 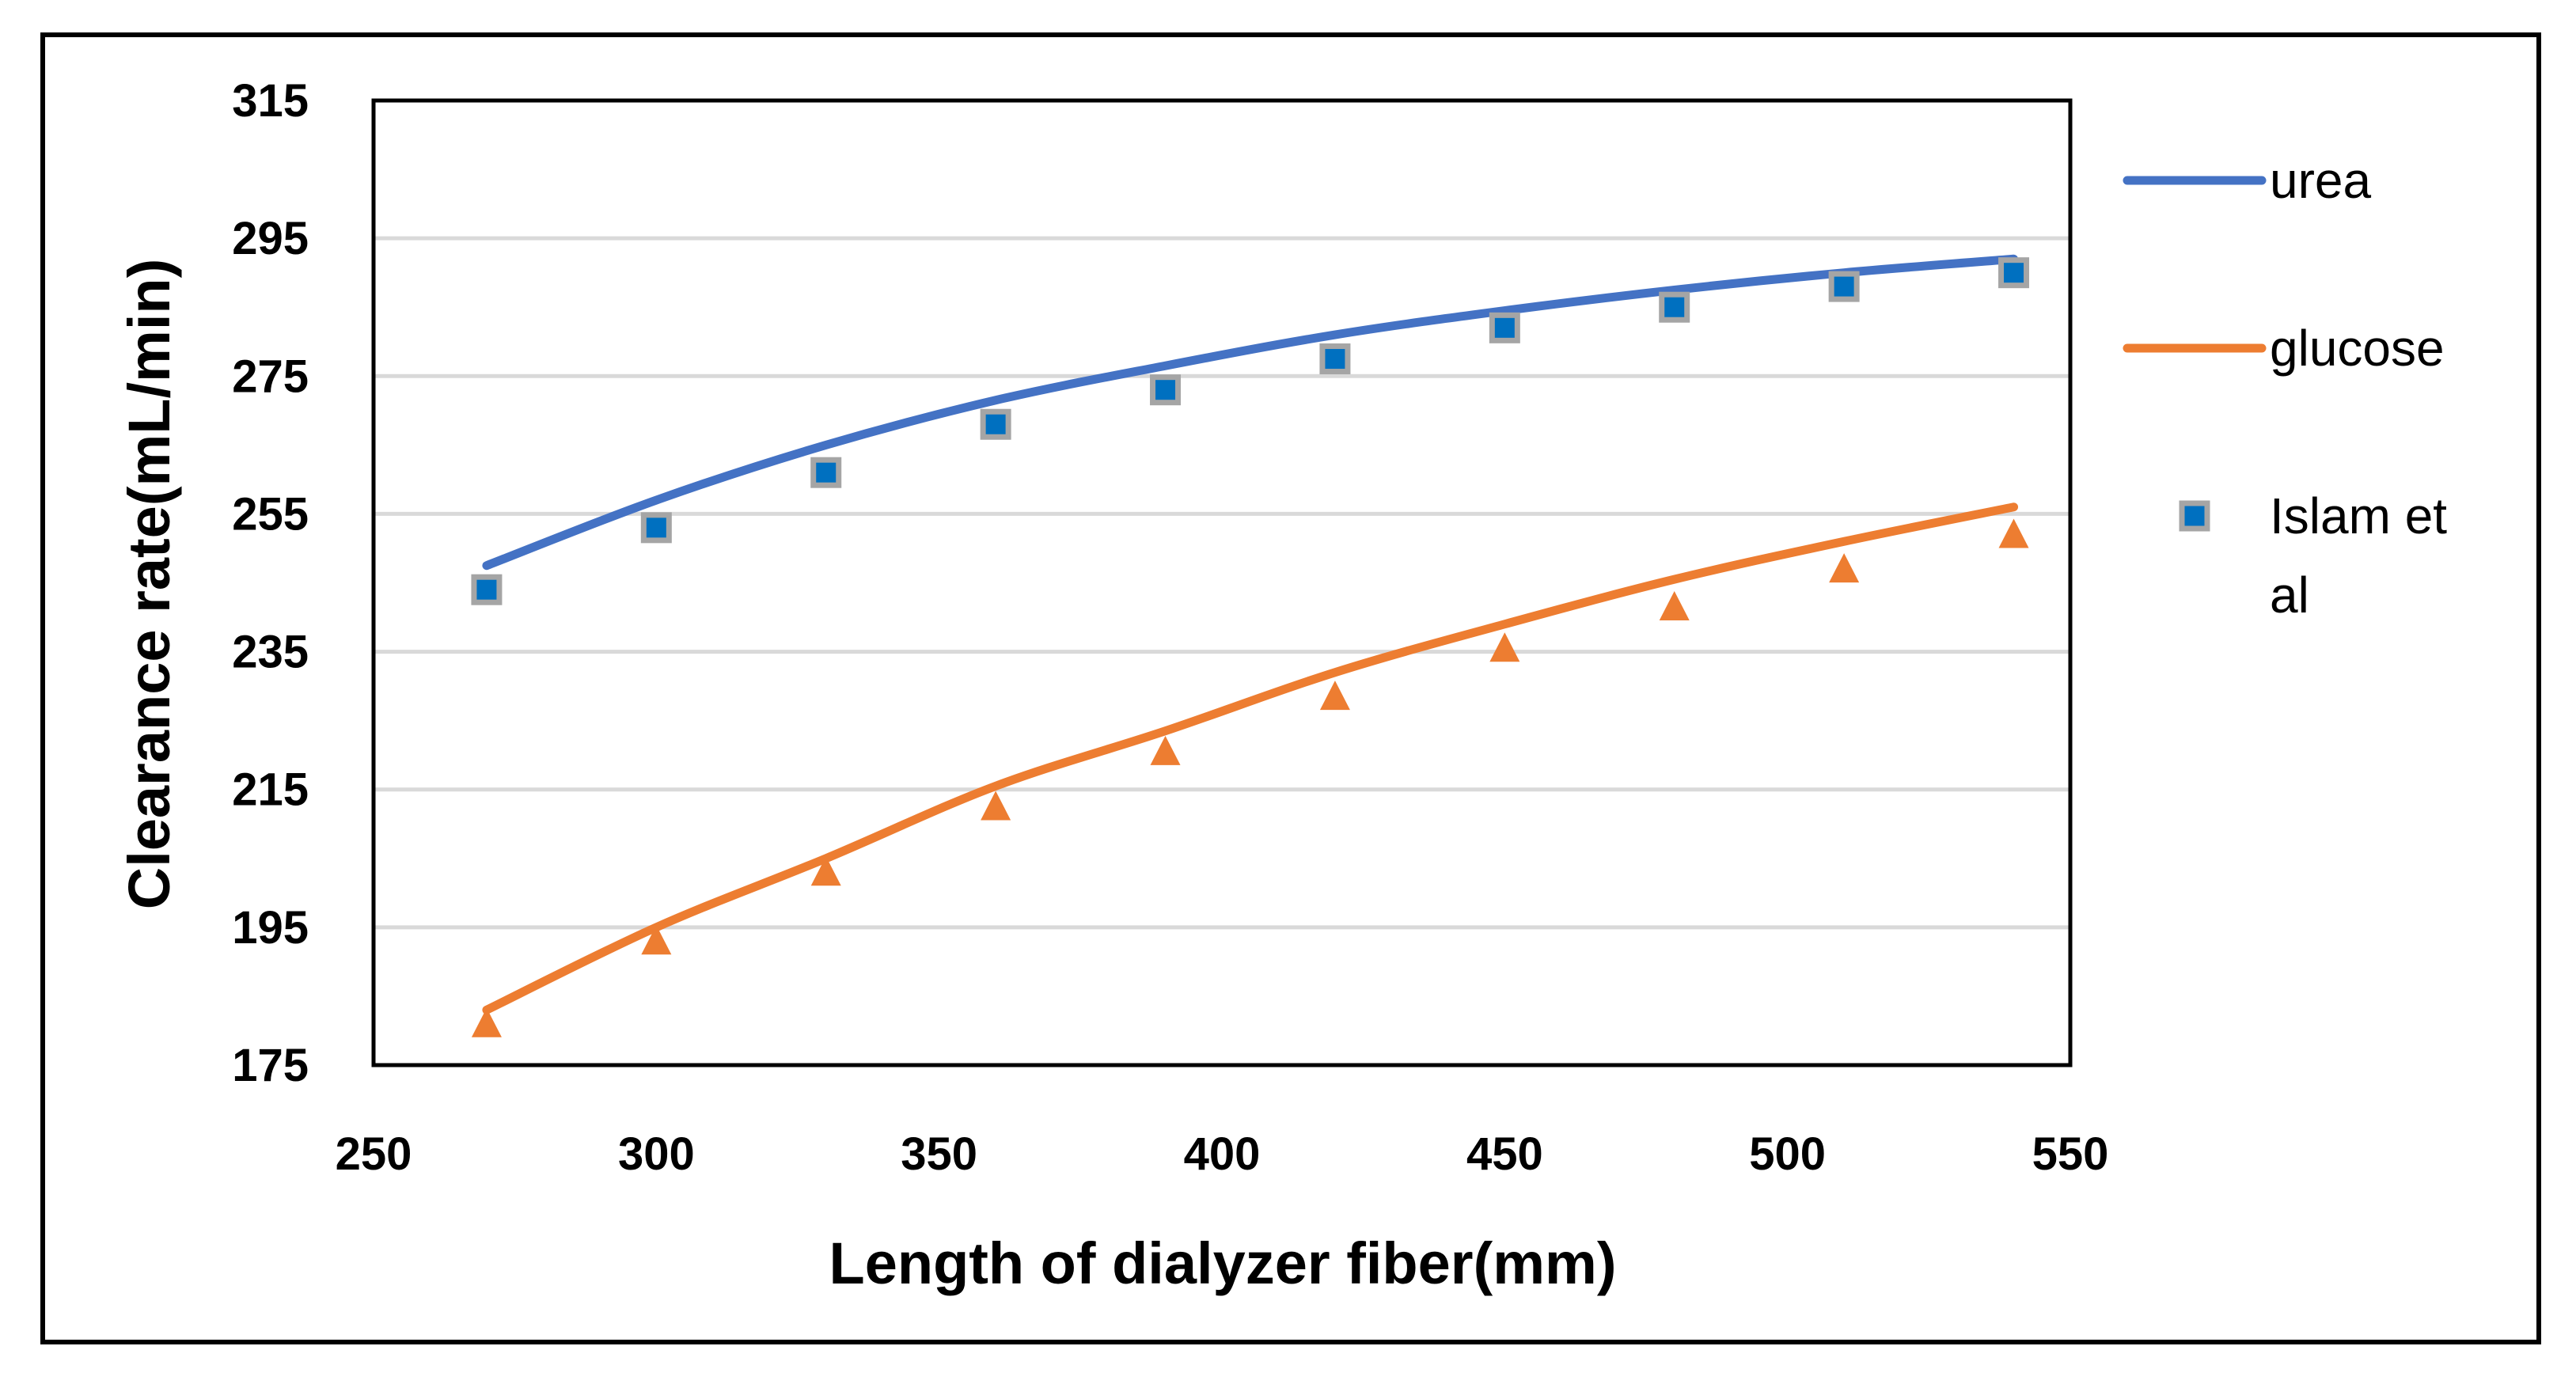 I want to click on y-tick-295: 295, so click(x=270, y=238).